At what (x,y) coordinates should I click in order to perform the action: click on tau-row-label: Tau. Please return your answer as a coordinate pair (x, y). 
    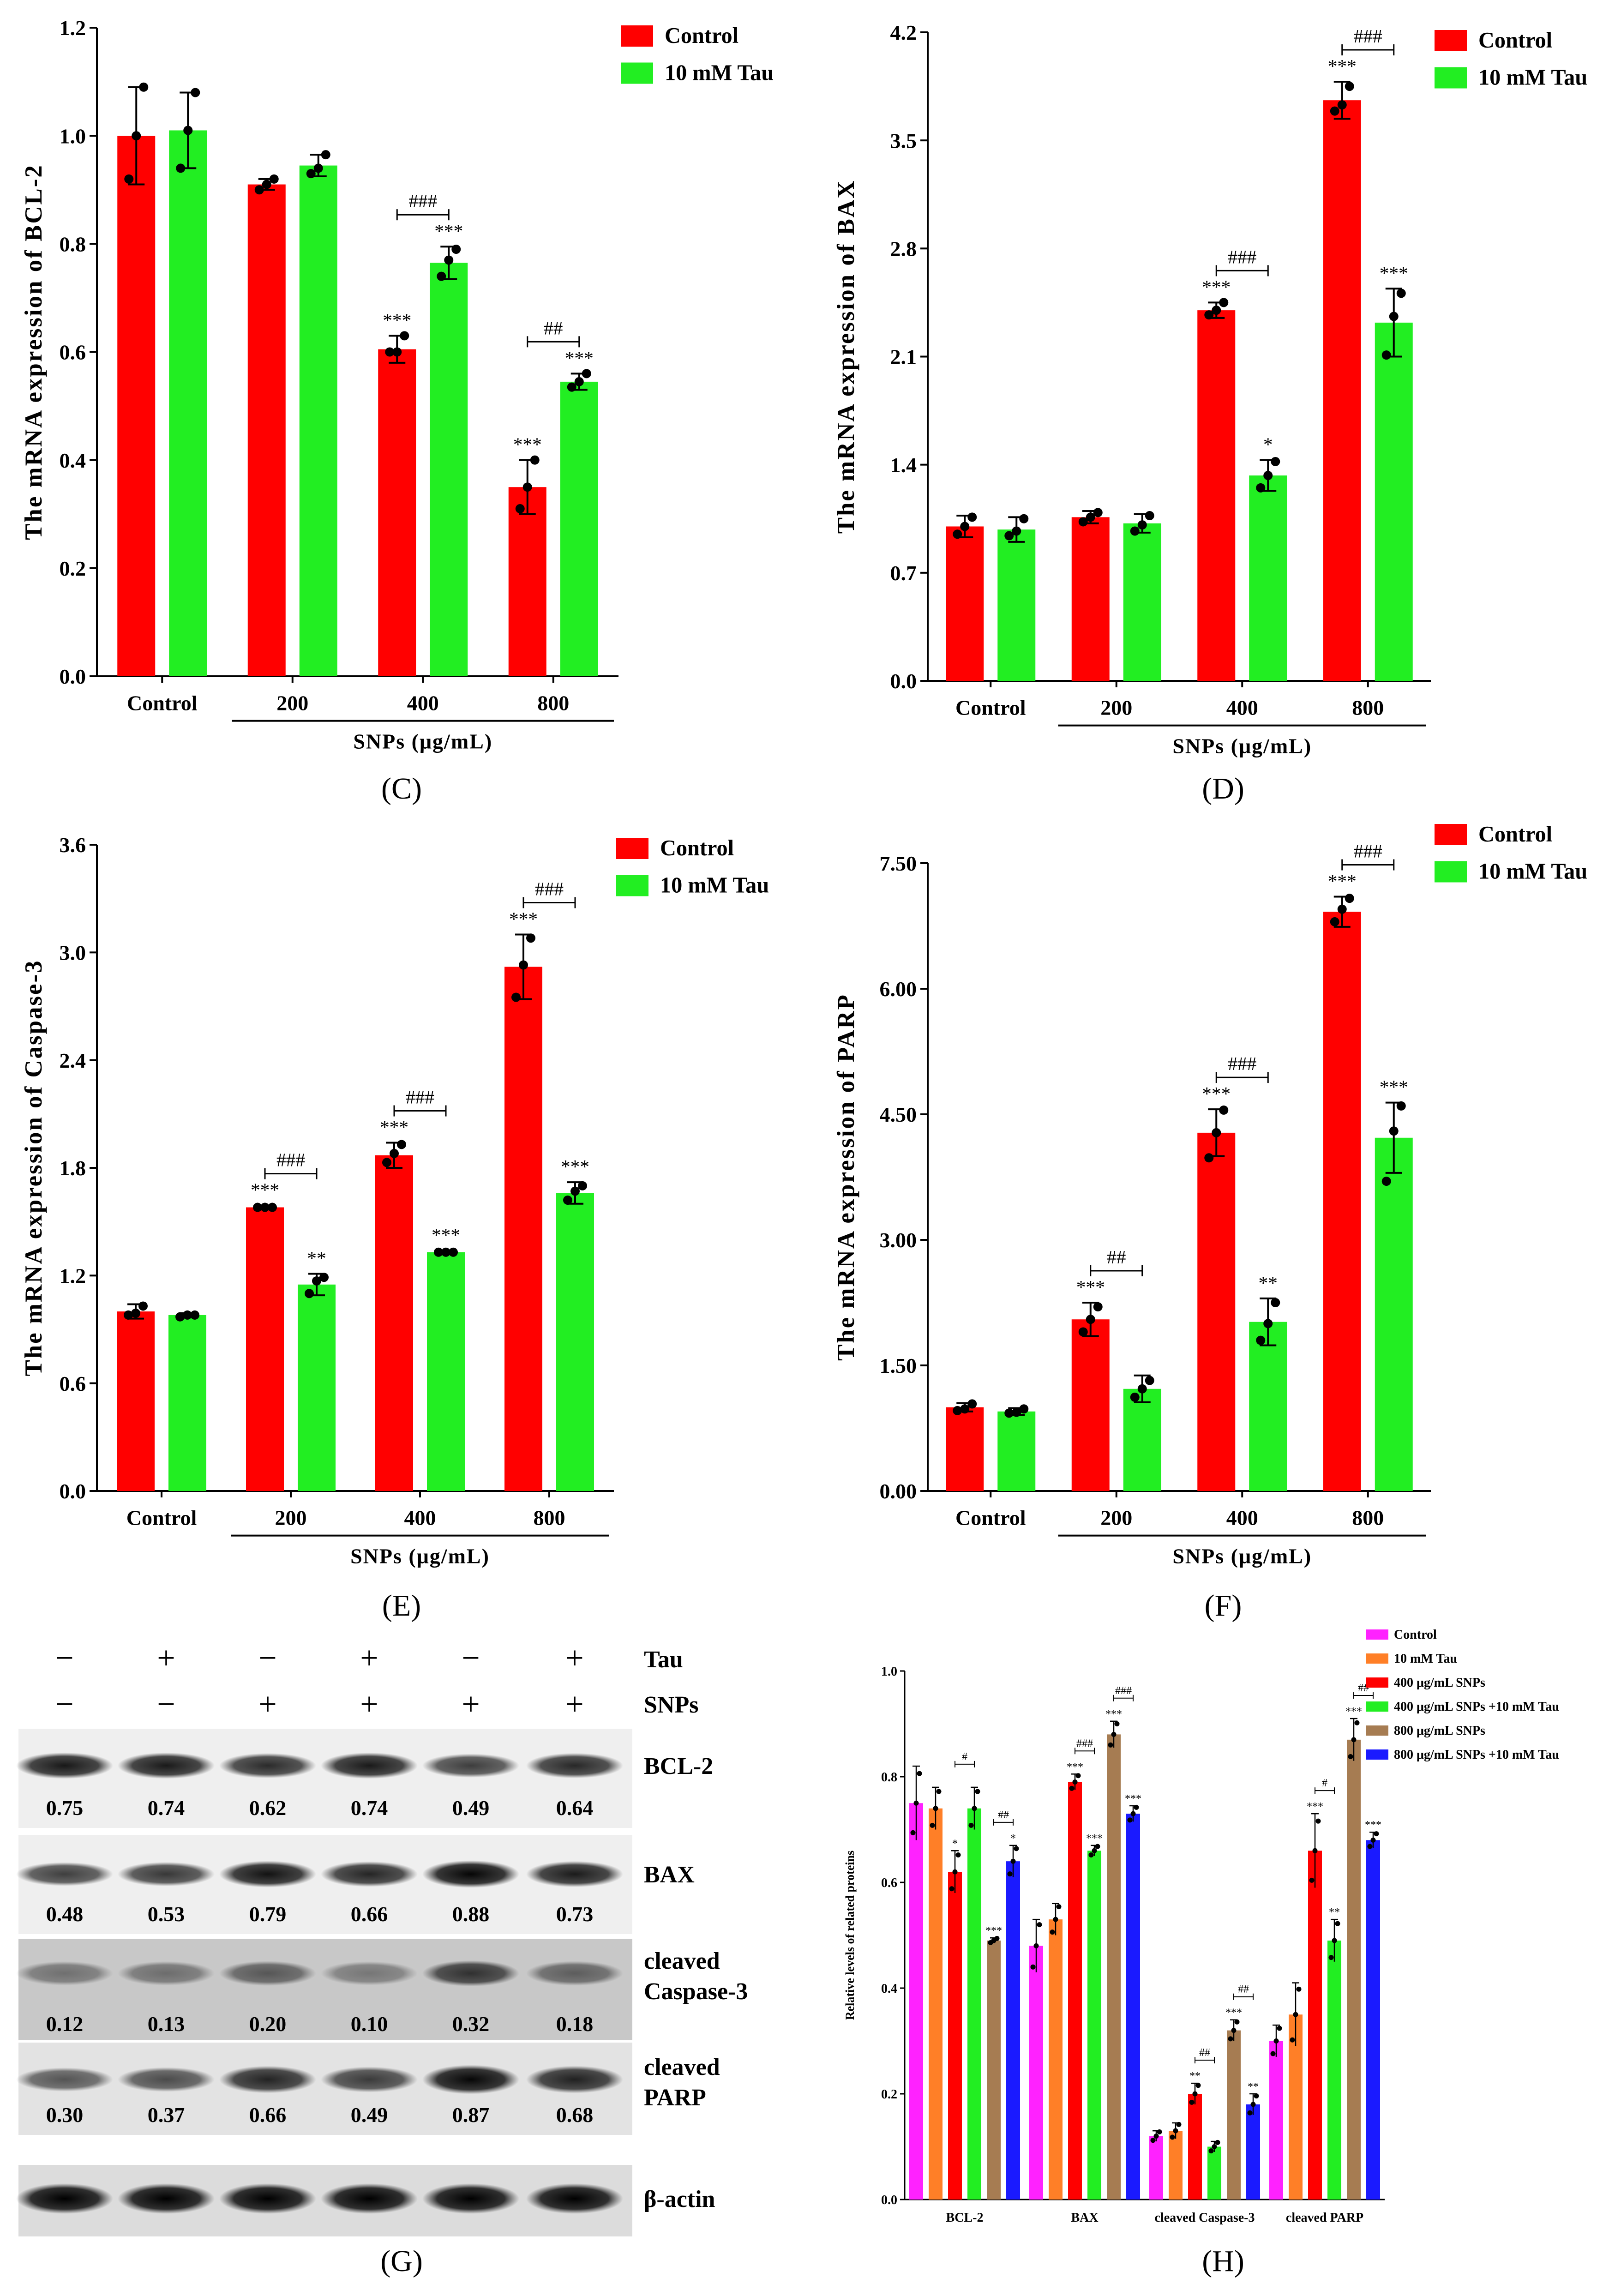
    Looking at the image, I should click on (663, 1660).